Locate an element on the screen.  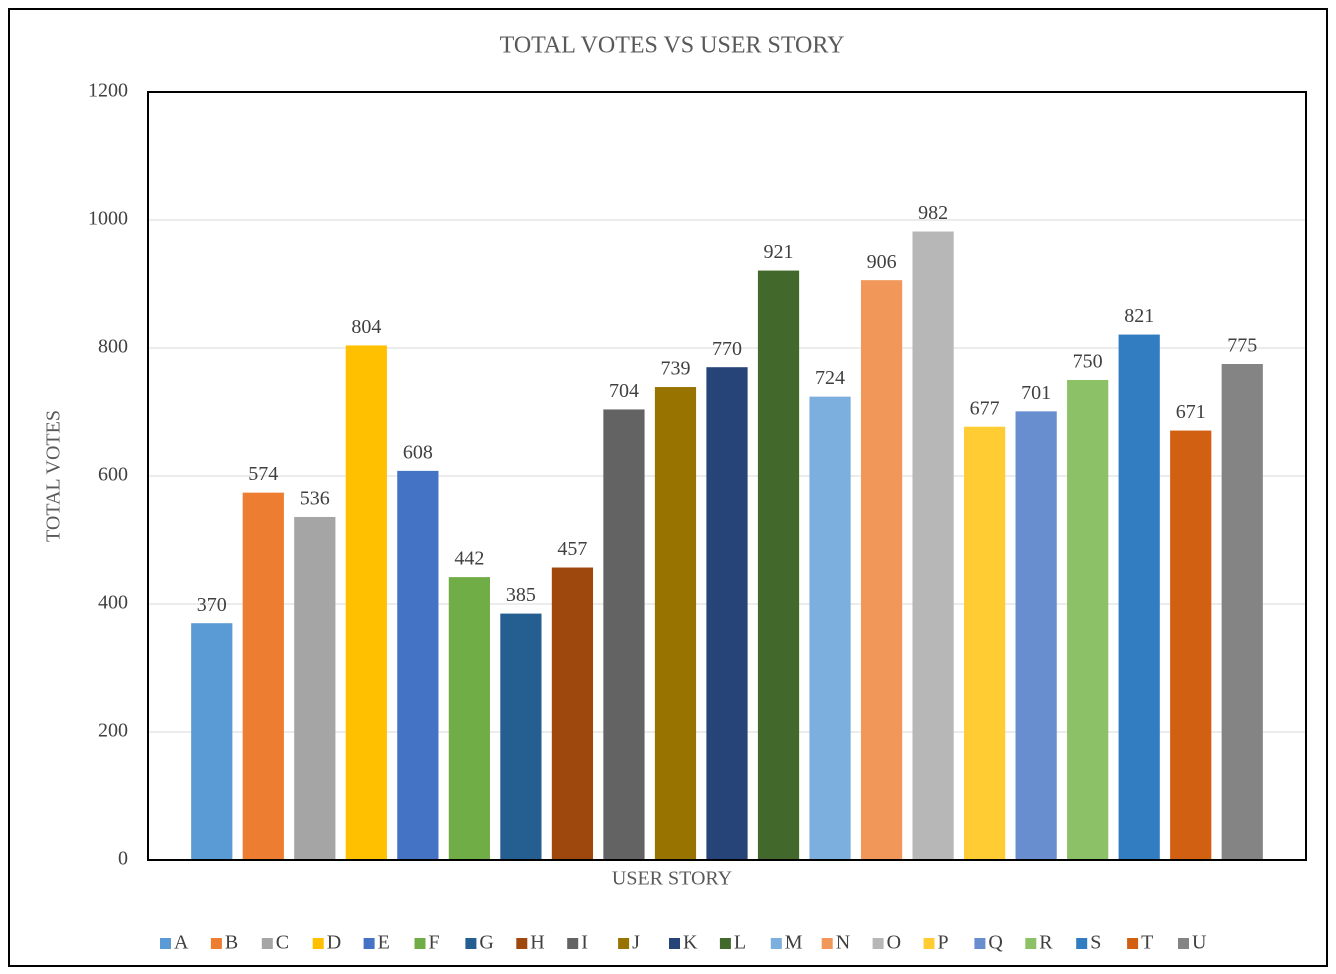
data-label: 724 is located at coordinates (830, 378).